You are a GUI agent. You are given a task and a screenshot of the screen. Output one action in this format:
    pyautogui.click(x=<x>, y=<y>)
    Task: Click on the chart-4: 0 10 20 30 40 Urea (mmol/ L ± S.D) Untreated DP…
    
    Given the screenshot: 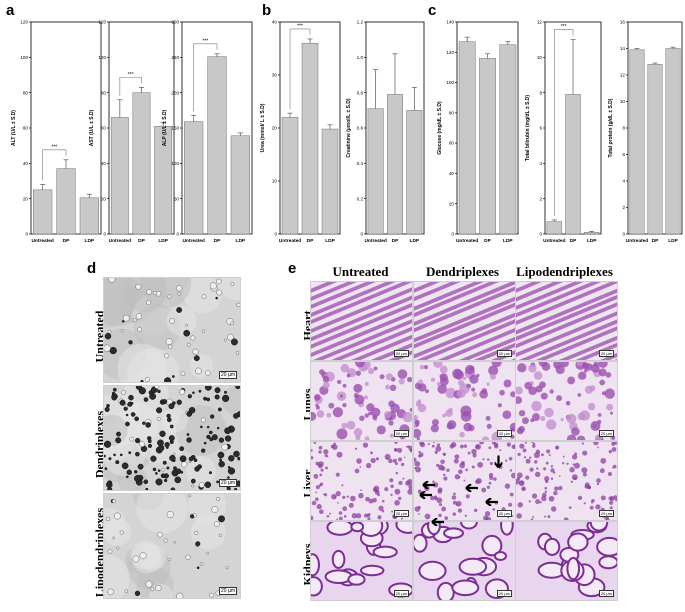 What is the action you would take?
    pyautogui.click(x=300, y=132)
    